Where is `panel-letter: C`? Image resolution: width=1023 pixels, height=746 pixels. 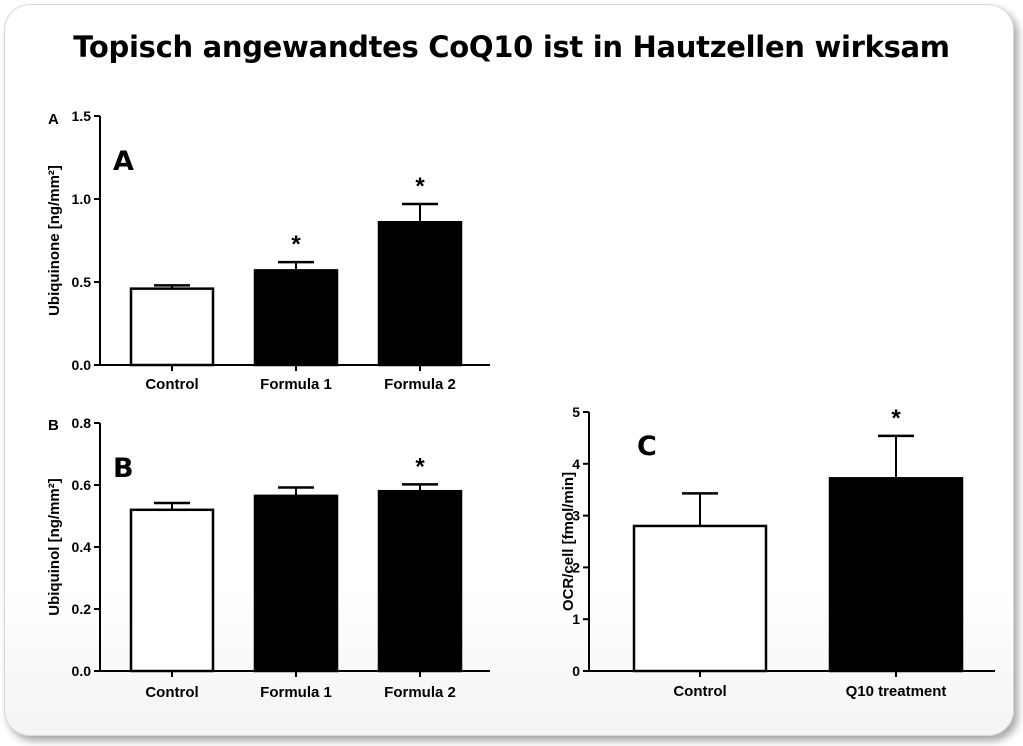
panel-letter: C is located at coordinates (647, 446).